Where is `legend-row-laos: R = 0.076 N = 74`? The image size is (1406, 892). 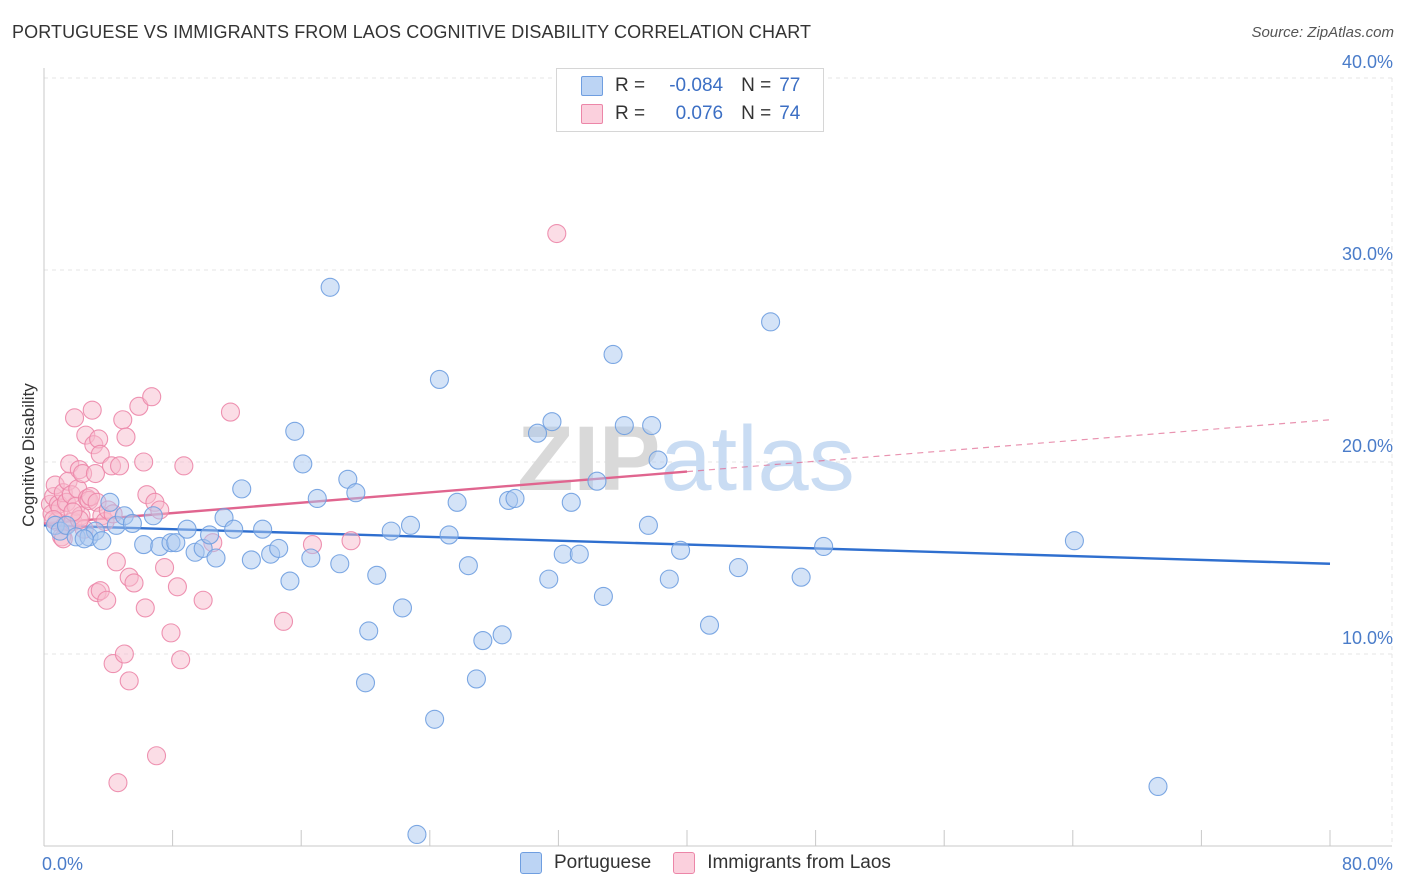
legend-row-laos: R = 0.076 N = 74 is located at coordinates (690, 114).